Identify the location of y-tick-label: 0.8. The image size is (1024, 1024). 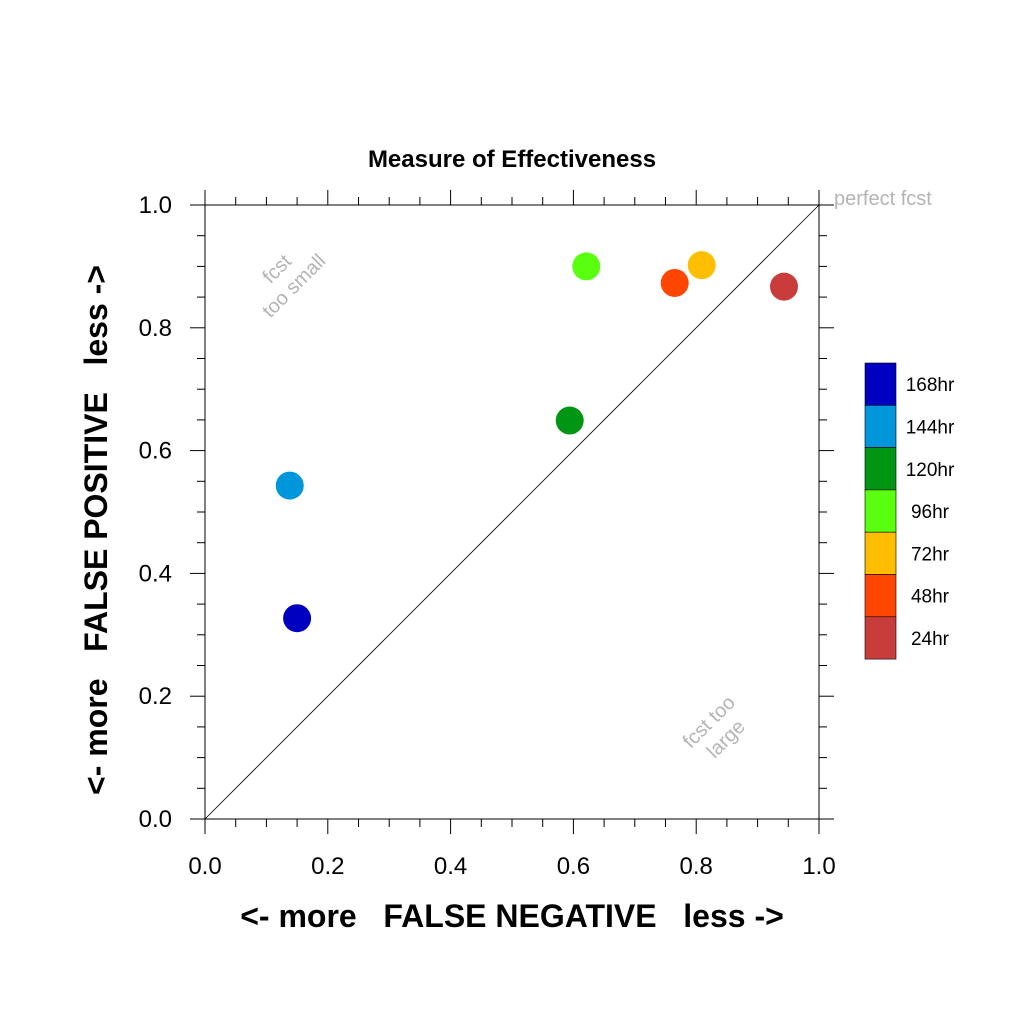
(155, 328).